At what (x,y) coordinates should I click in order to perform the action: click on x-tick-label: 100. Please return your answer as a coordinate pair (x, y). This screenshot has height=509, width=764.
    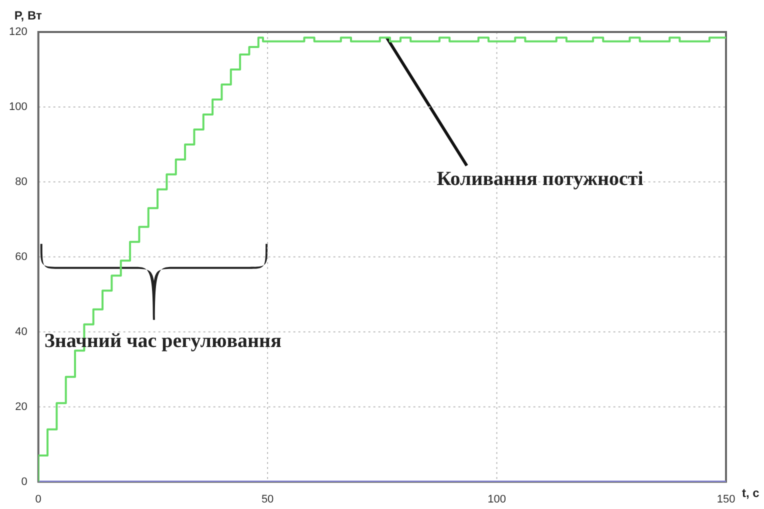
    Looking at the image, I should click on (497, 499).